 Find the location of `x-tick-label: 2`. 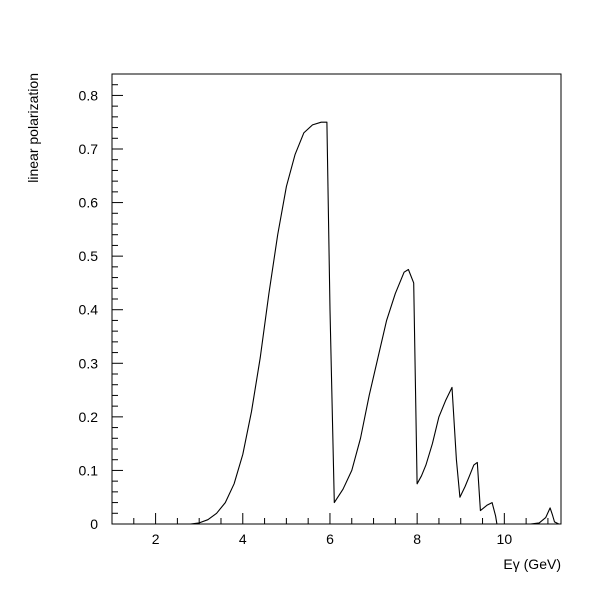

x-tick-label: 2 is located at coordinates (156, 539).